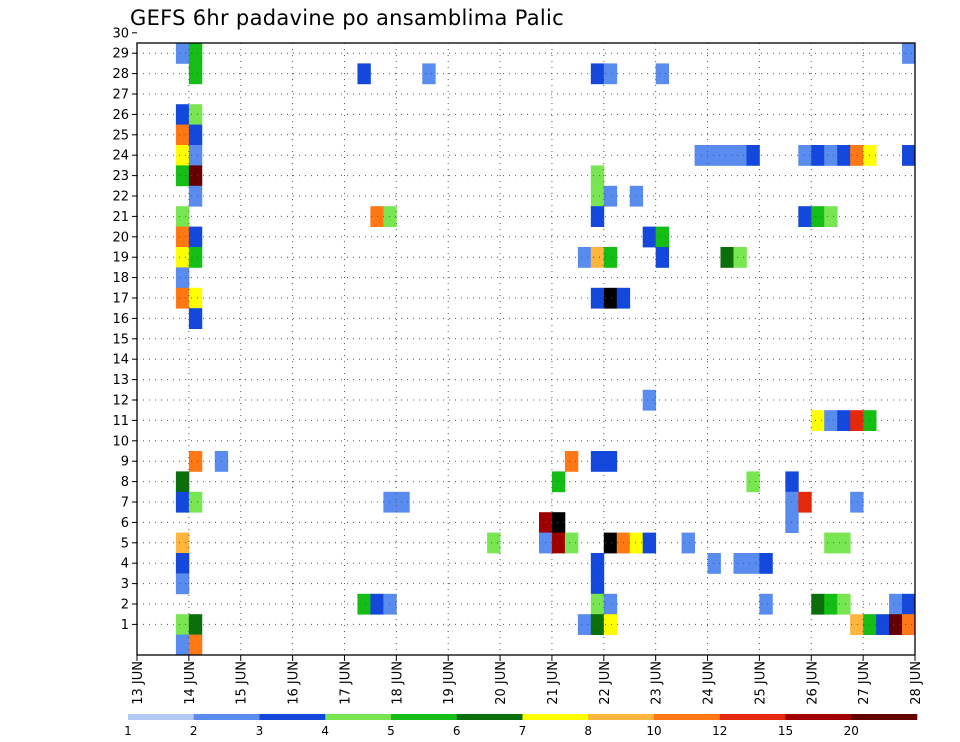  What do you see at coordinates (120, 33) in the screenshot?
I see `y-tick-label: 30` at bounding box center [120, 33].